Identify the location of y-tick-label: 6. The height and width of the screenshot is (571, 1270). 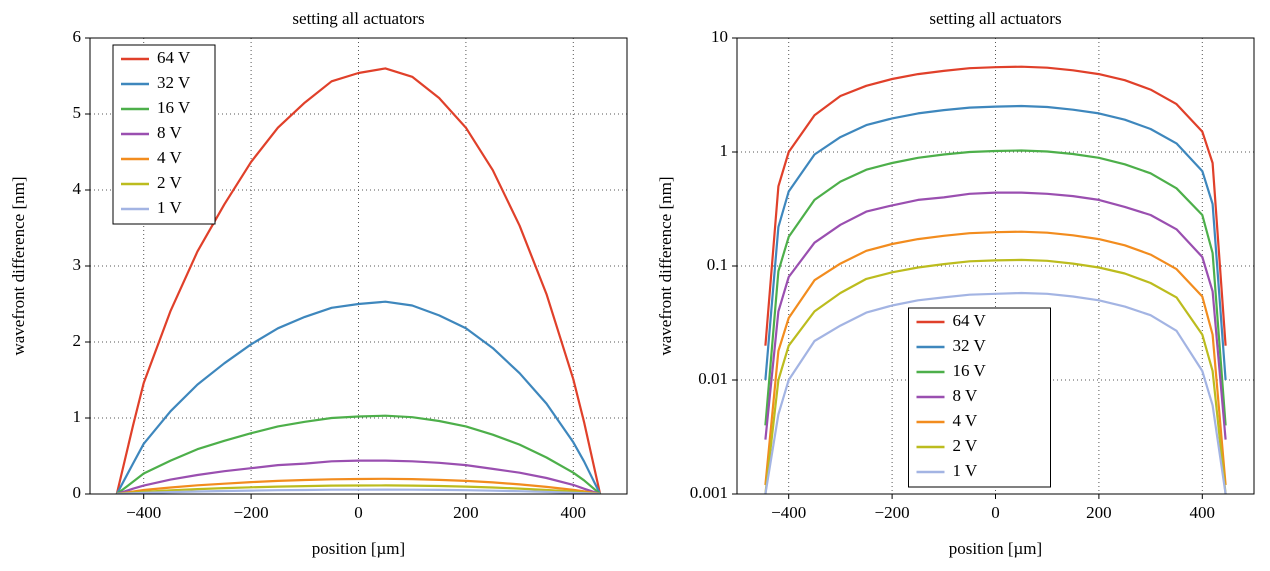
(77, 36).